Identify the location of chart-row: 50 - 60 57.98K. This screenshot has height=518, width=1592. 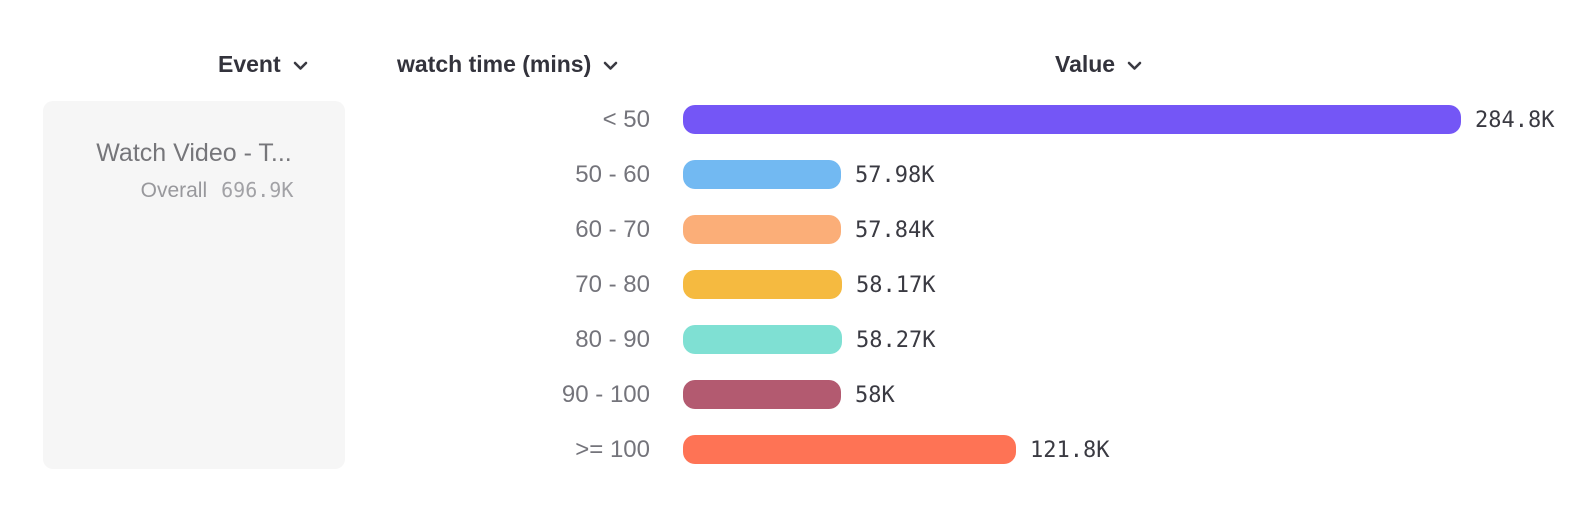
(796, 174).